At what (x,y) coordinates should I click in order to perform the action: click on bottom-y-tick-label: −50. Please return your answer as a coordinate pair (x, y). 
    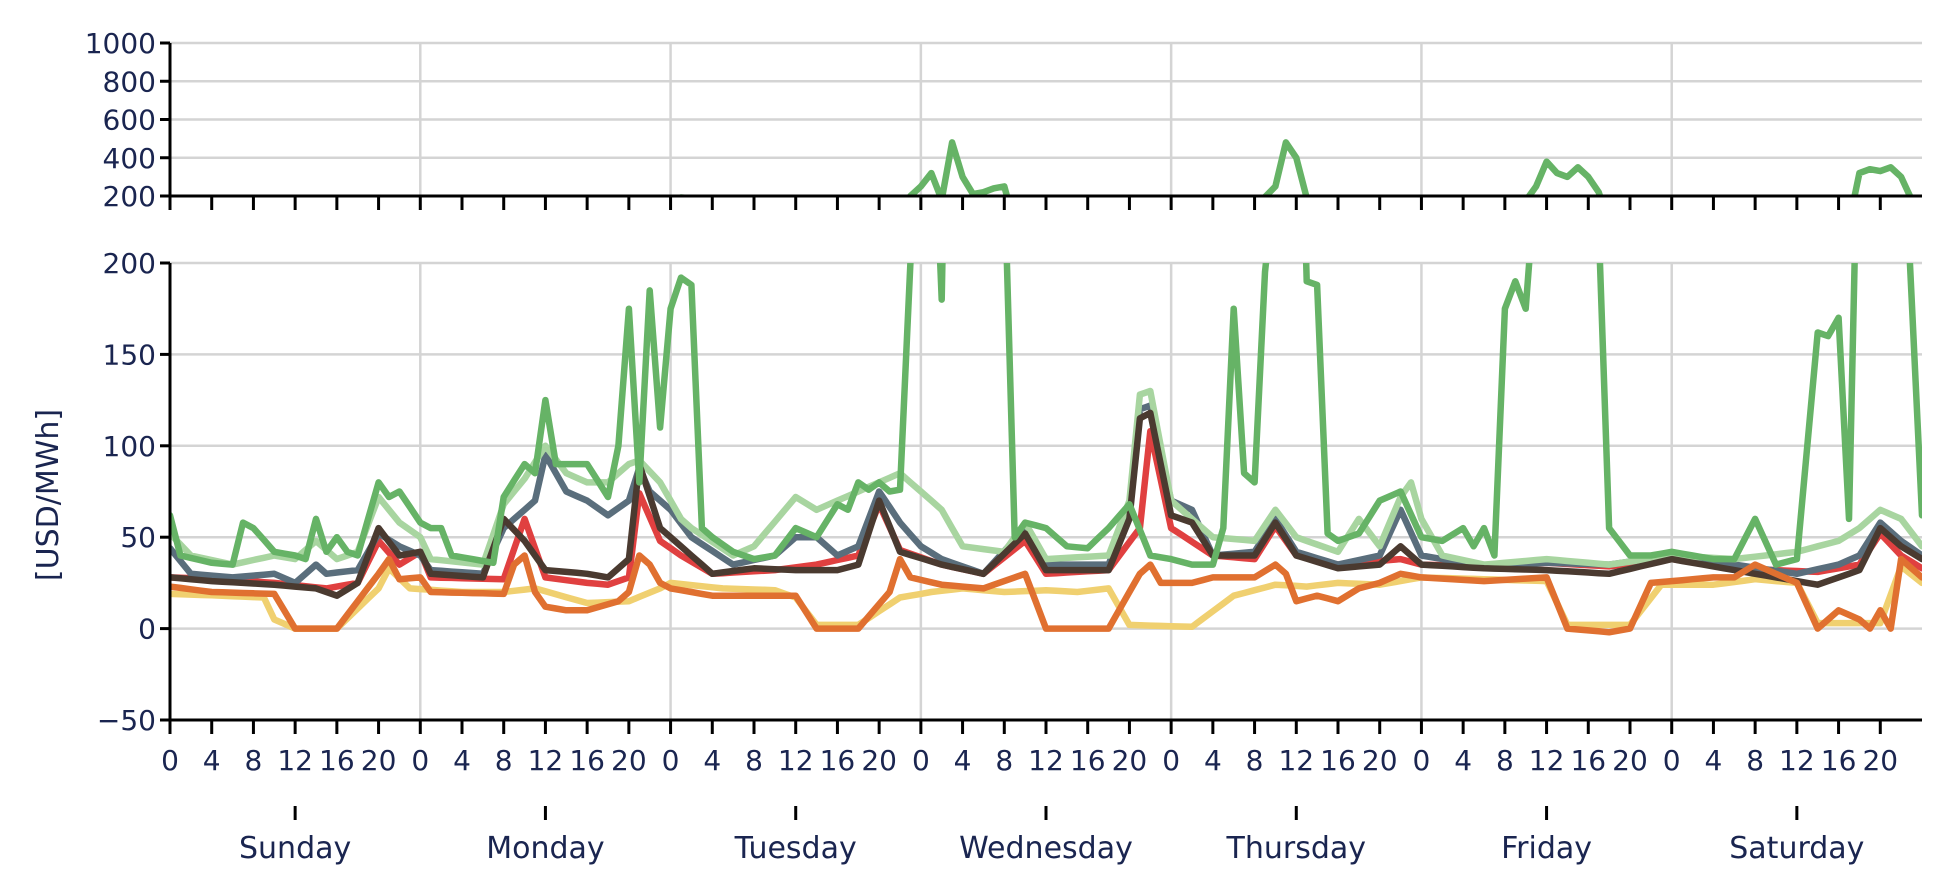
    Looking at the image, I should click on (126, 720).